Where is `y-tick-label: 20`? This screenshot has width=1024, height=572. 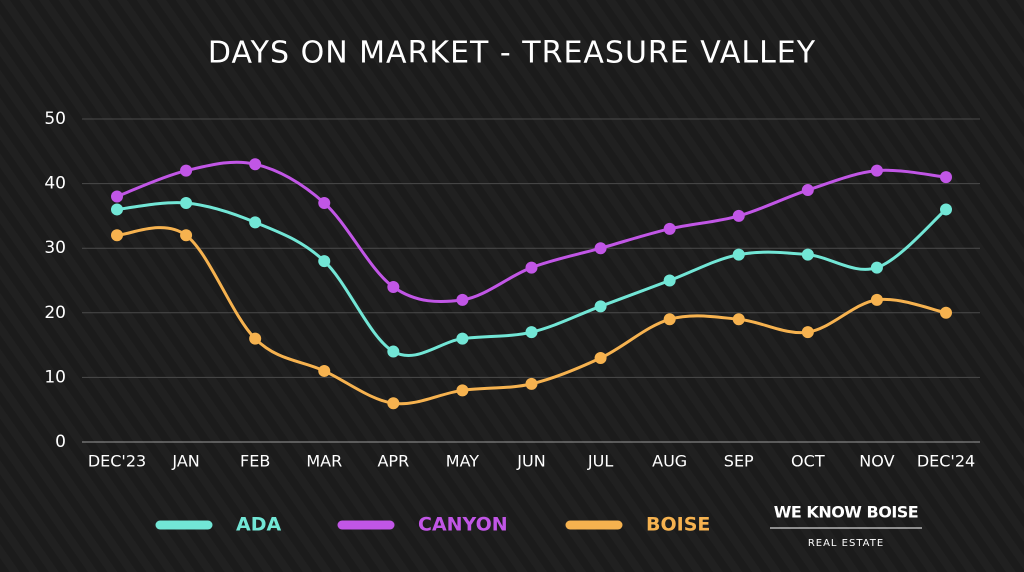
y-tick-label: 20 is located at coordinates (55, 313).